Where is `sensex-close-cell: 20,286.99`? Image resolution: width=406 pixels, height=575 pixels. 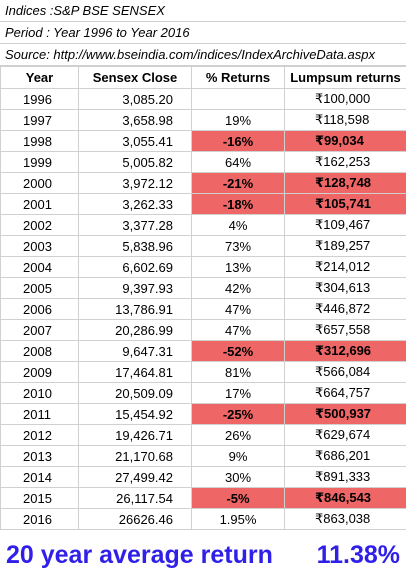 sensex-close-cell: 20,286.99 is located at coordinates (135, 330).